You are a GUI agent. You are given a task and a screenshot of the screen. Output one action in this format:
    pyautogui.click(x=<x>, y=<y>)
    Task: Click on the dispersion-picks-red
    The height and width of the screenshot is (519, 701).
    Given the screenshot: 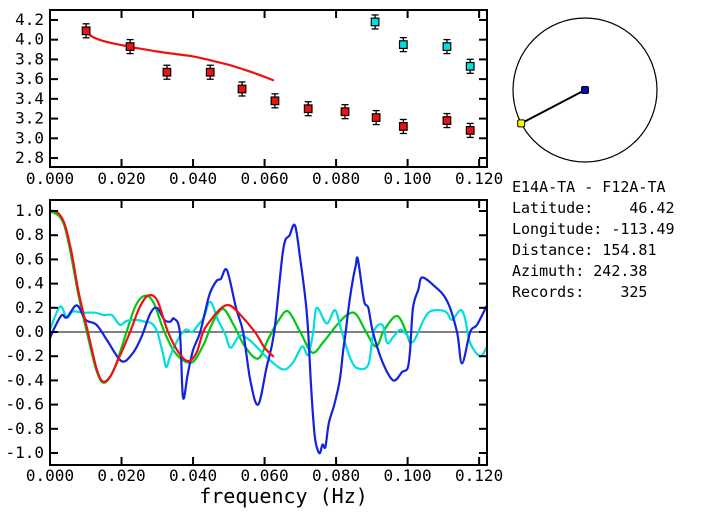 What is the action you would take?
    pyautogui.click(x=278, y=81)
    